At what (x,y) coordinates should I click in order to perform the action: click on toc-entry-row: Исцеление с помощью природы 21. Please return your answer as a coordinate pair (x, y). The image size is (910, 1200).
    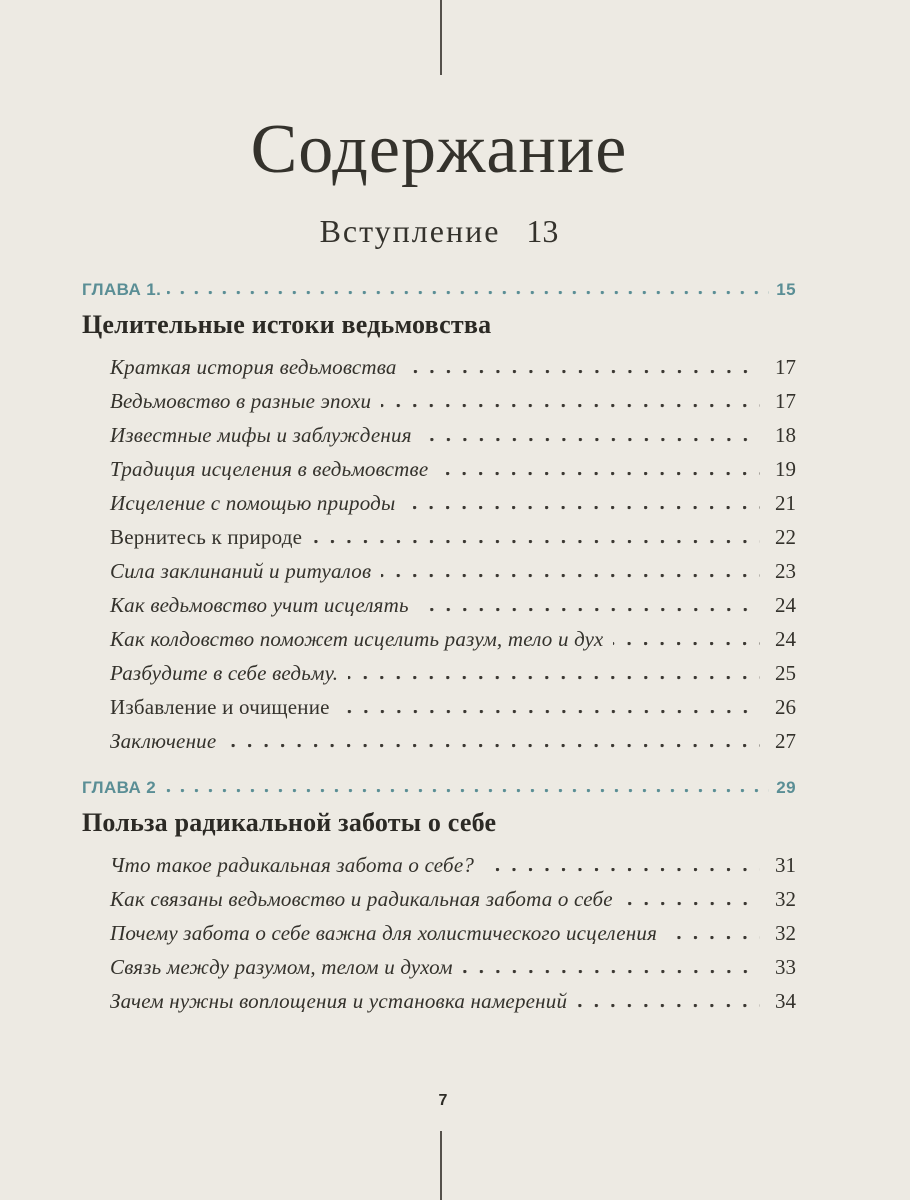
    Looking at the image, I should click on (439, 503).